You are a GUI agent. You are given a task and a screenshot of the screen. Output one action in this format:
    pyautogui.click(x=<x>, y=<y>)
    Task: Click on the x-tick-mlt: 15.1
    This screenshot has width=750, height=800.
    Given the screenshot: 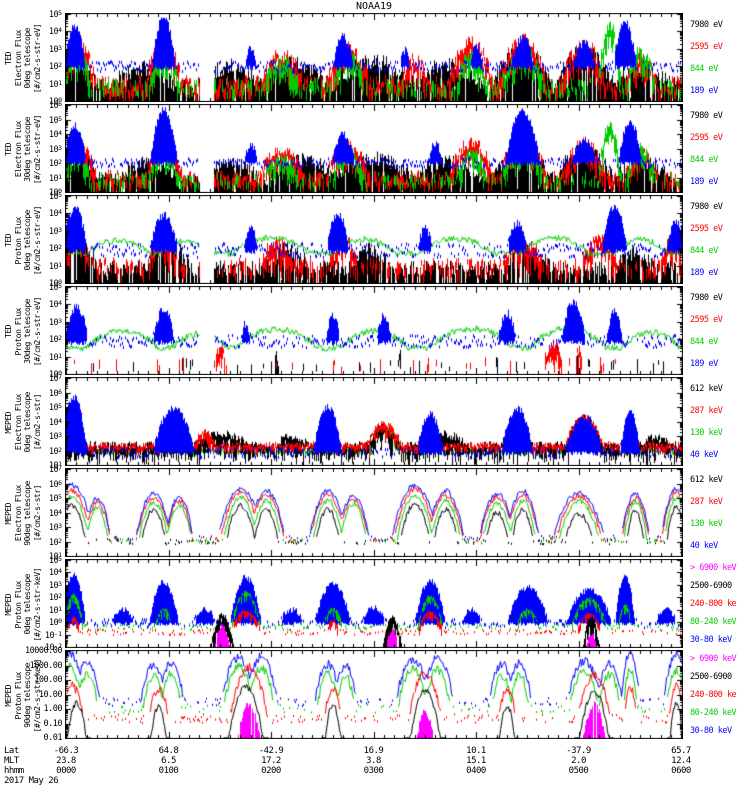 What is the action you would take?
    pyautogui.click(x=476, y=761)
    